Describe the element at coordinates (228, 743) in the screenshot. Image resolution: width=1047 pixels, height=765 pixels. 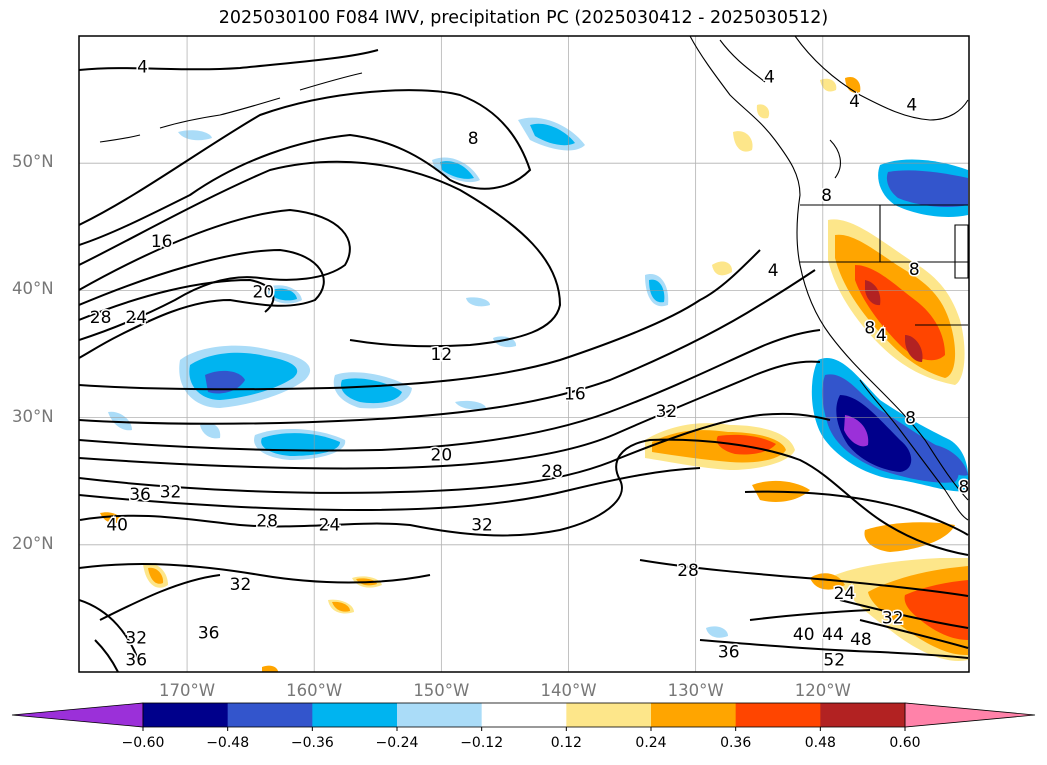
I see `colorbar-tick-label: −0.48` at that location.